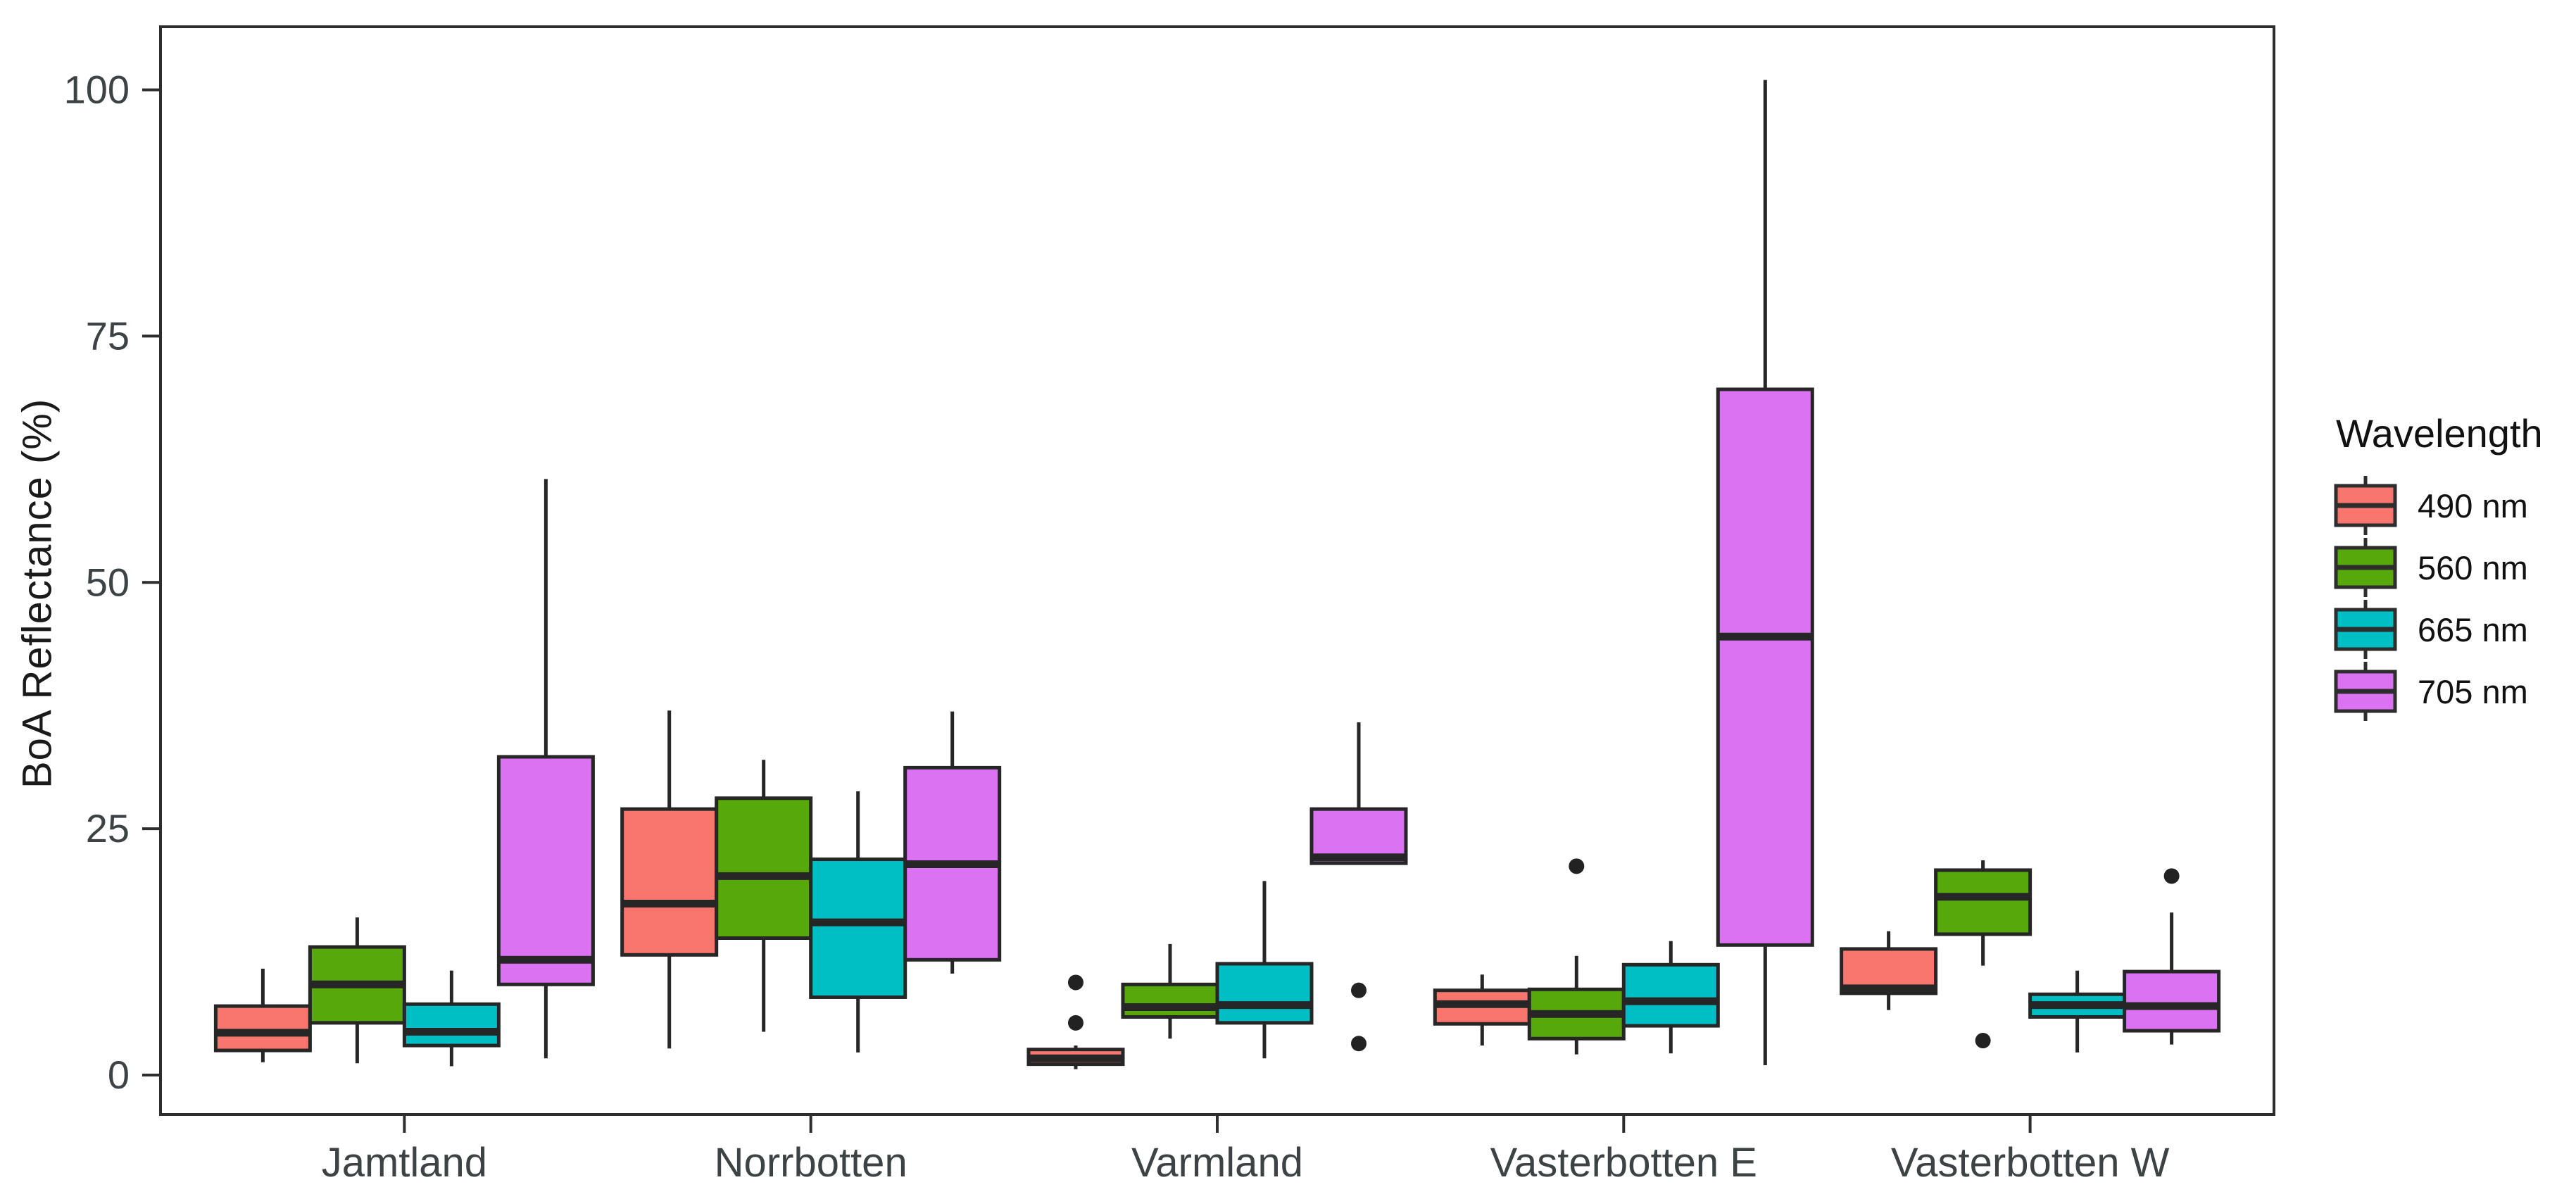 The width and height of the screenshot is (2576, 1187). I want to click on legend: Wavelength 490 nm 560 nm 665 nm 705 nm, so click(2437, 566).